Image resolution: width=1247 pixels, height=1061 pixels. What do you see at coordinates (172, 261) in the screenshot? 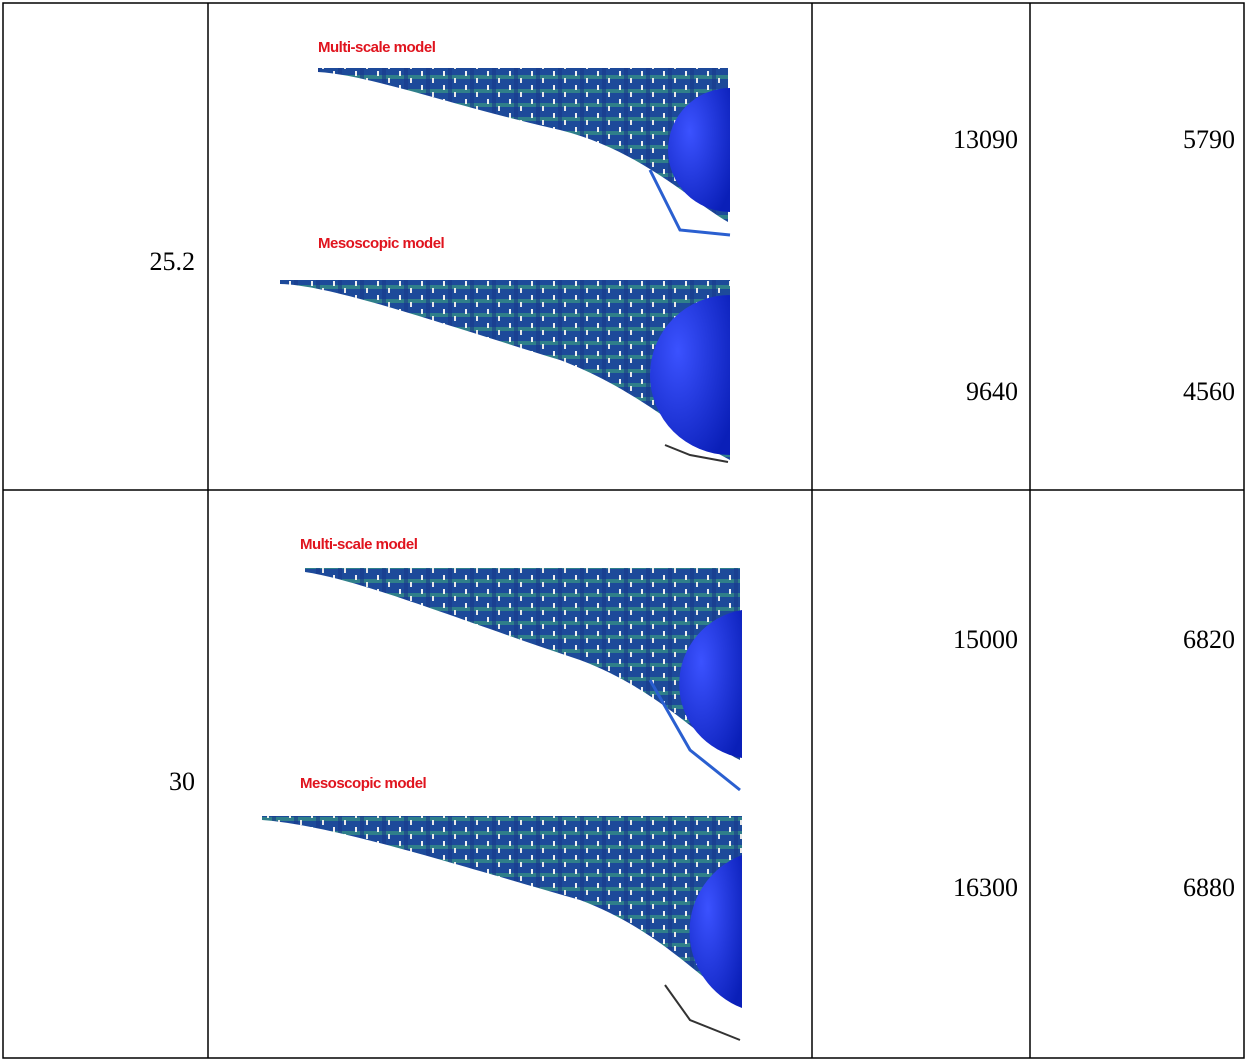
I see `impact-velocity: 25.2` at bounding box center [172, 261].